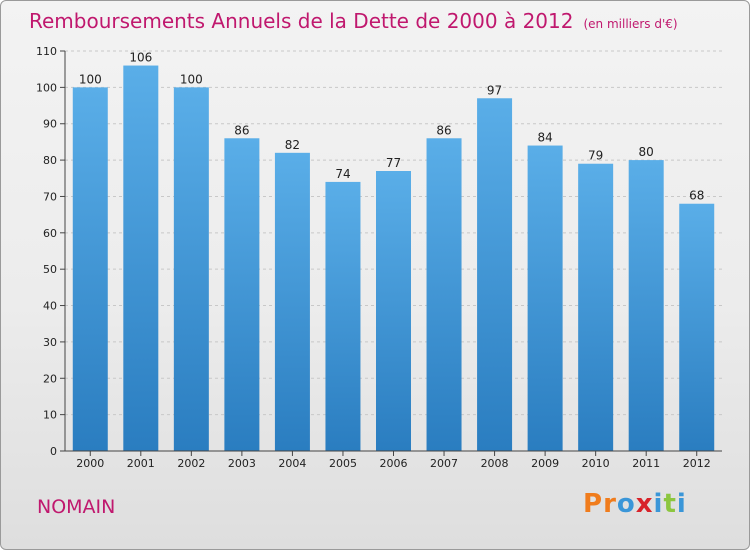 The width and height of the screenshot is (750, 550). Describe the element at coordinates (670, 504) in the screenshot. I see `logo-letter: t` at that location.